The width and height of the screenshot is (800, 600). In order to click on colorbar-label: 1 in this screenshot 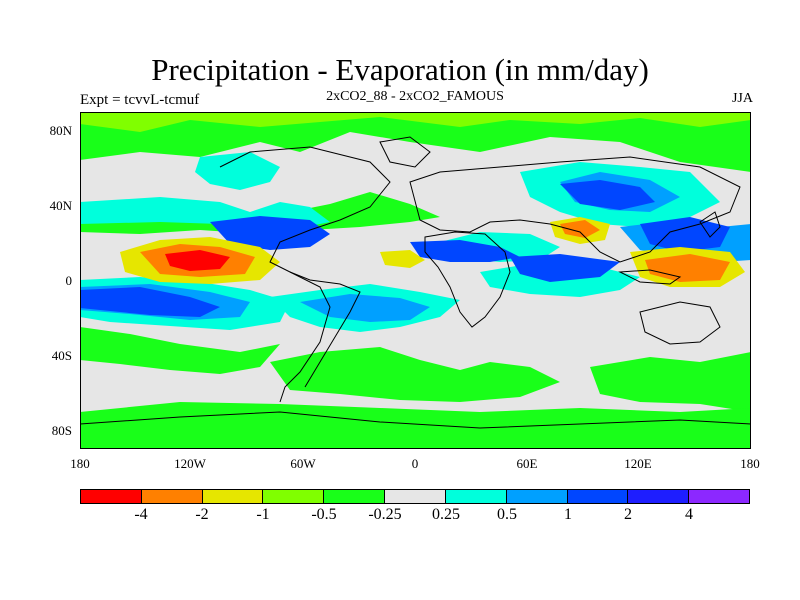, I will do `click(568, 514)`.